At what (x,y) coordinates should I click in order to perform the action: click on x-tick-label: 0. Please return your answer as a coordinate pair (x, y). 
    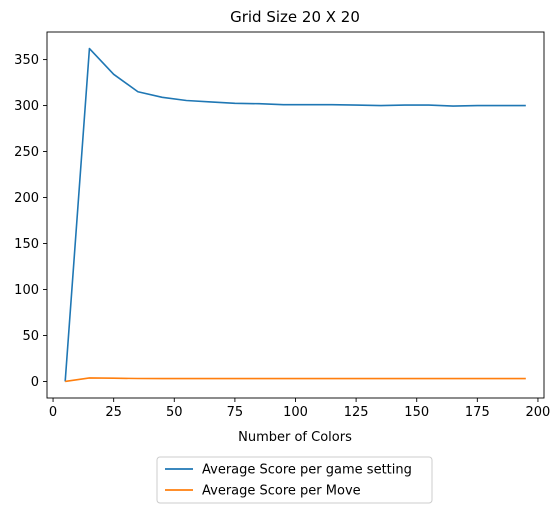
    Looking at the image, I should click on (53, 412).